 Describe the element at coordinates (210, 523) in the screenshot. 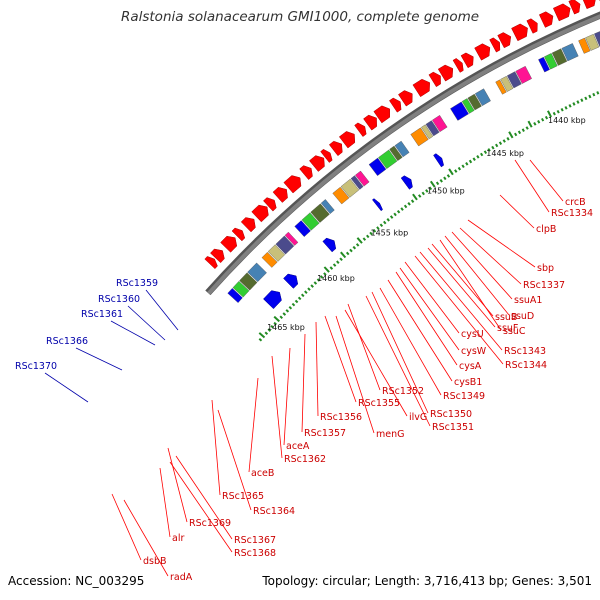

I see `forward-gene-label: RSc1369` at that location.